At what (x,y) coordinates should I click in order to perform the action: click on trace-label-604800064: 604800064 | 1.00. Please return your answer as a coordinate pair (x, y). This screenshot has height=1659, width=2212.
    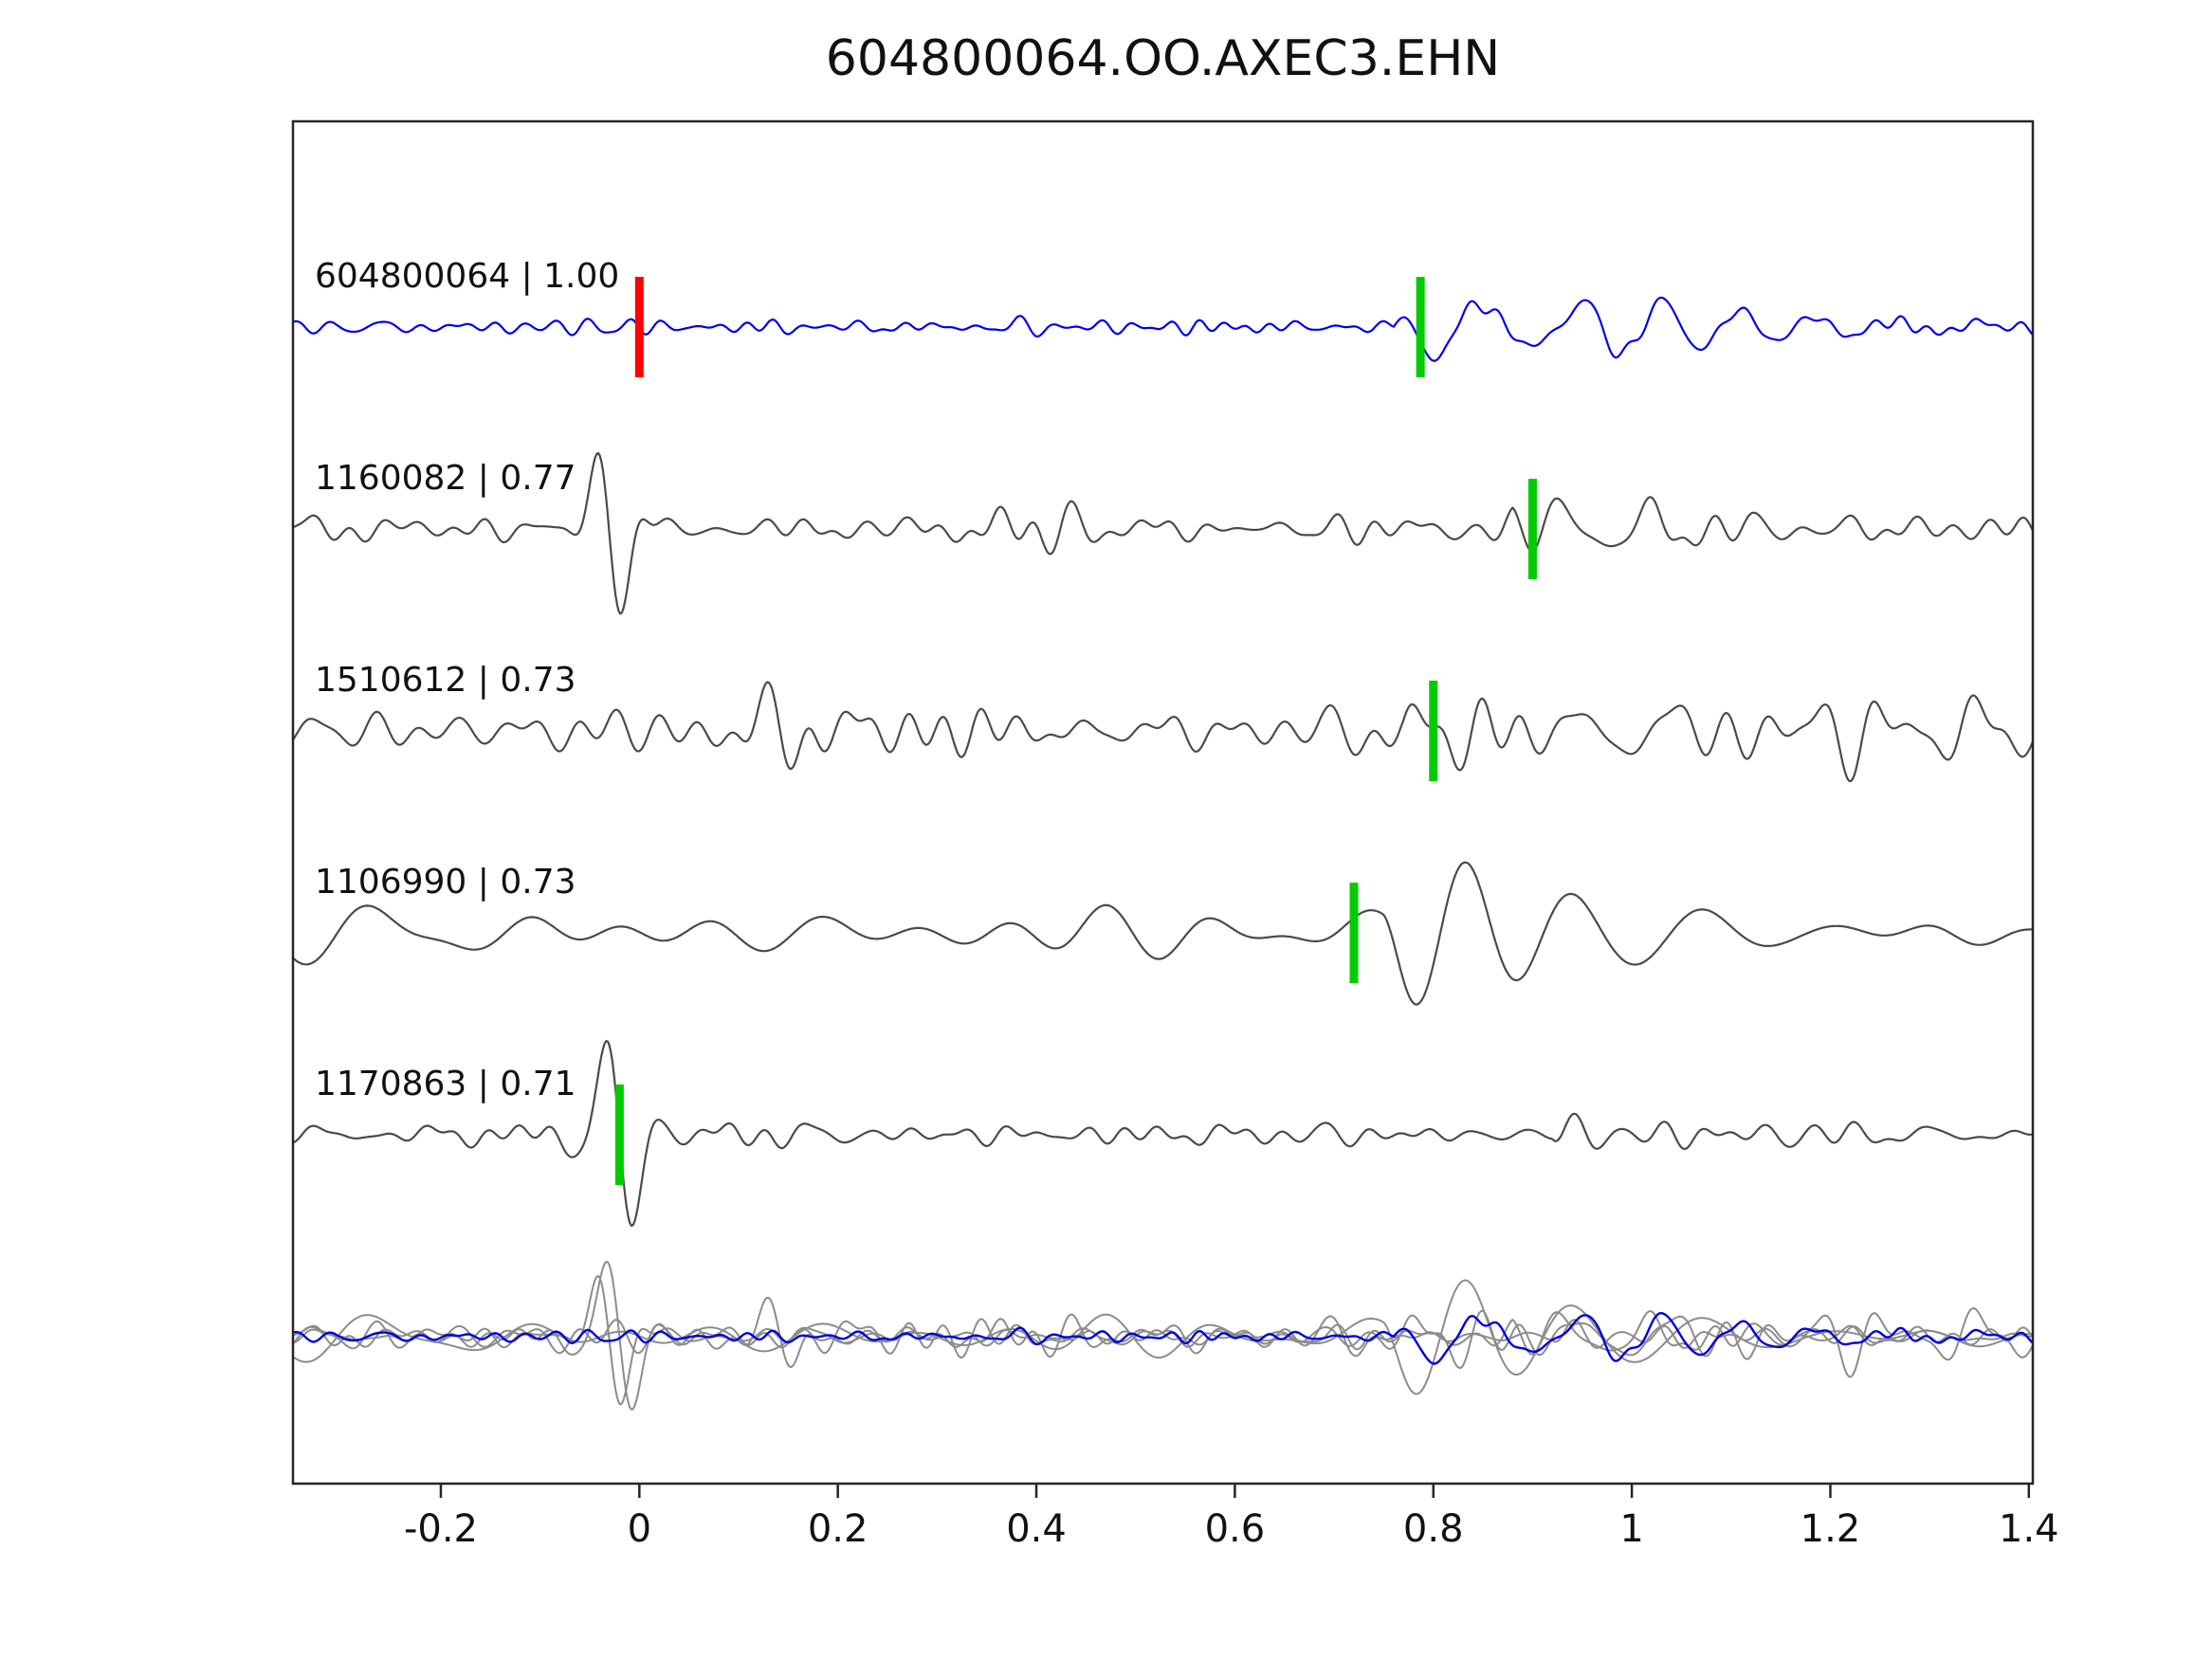
    Looking at the image, I should click on (467, 276).